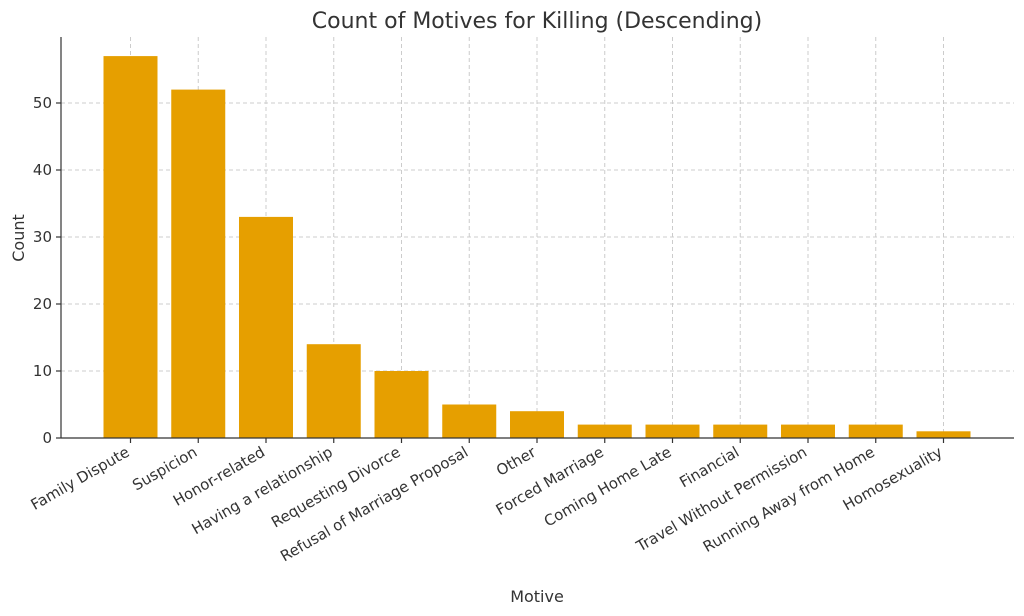 The image size is (1024, 616). What do you see at coordinates (42, 371) in the screenshot?
I see `y-tick-label: 10` at bounding box center [42, 371].